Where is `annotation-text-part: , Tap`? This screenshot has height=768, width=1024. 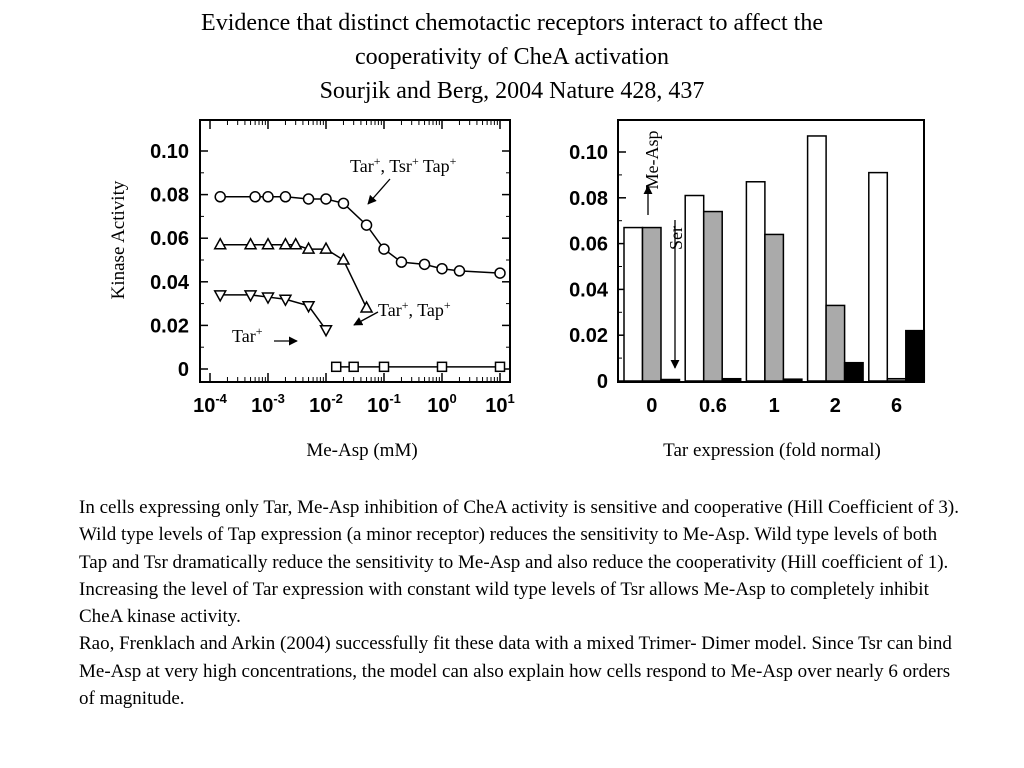
annotation-text-part: , Tap is located at coordinates (426, 310).